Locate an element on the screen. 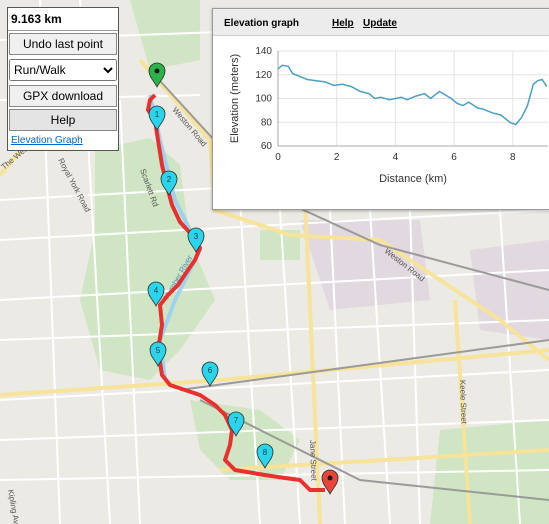  x-tick-label: 8 is located at coordinates (513, 157).